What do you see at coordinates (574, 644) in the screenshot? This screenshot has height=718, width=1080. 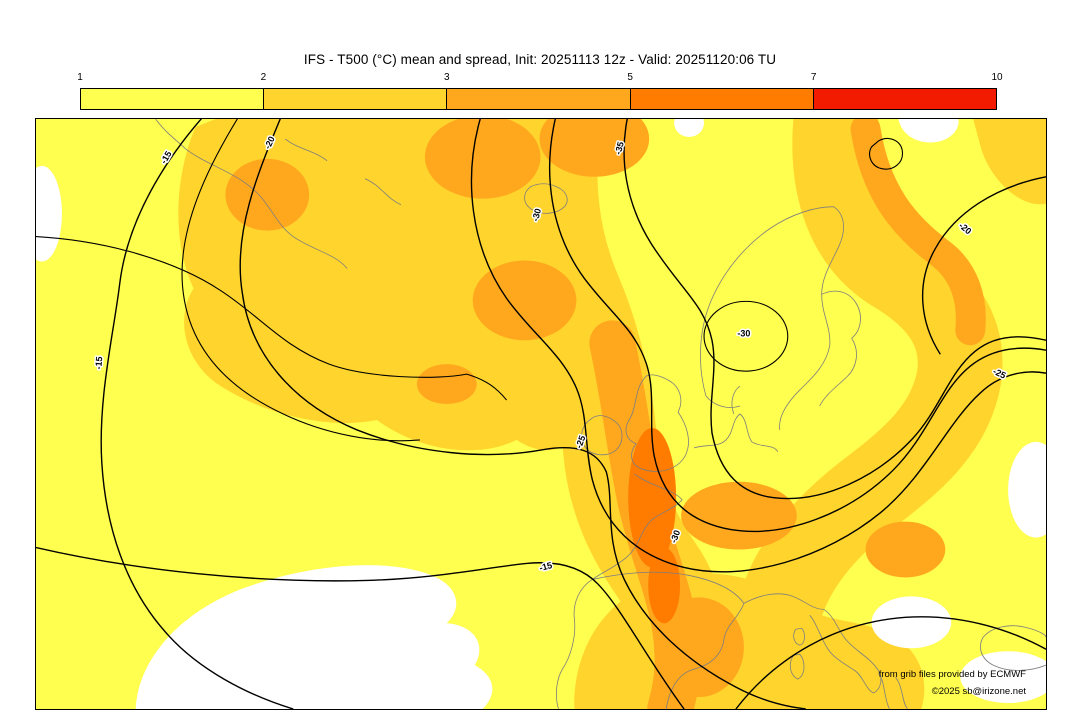 I see `coastline-iberia-west` at bounding box center [574, 644].